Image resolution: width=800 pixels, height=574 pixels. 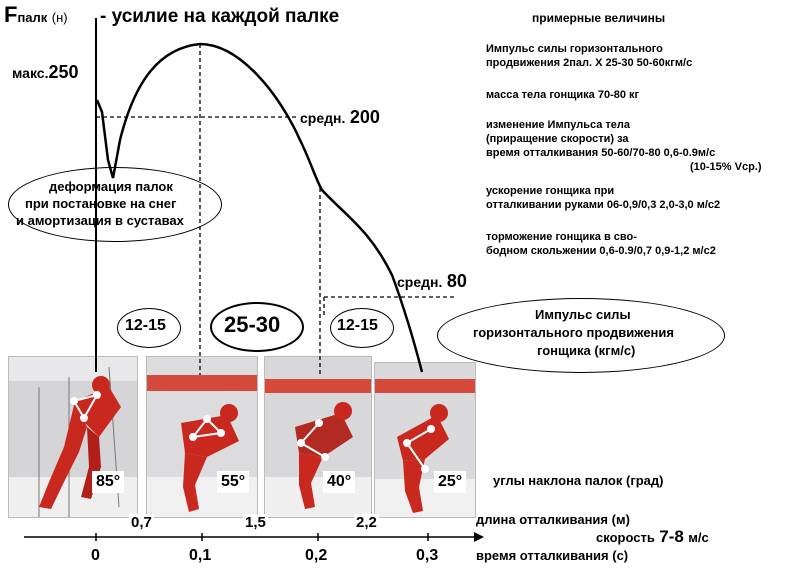 I want to click on angle-label-2: 55°, so click(x=233, y=482).